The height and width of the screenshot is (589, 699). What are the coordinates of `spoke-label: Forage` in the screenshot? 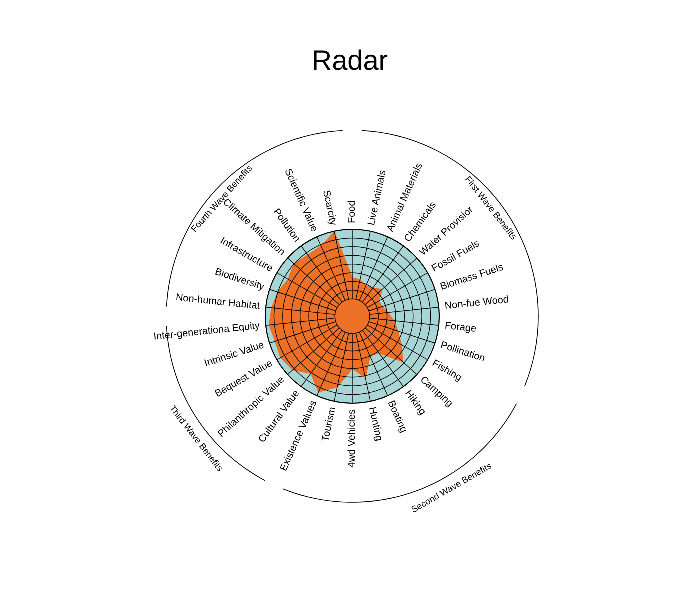 It's located at (461, 328).